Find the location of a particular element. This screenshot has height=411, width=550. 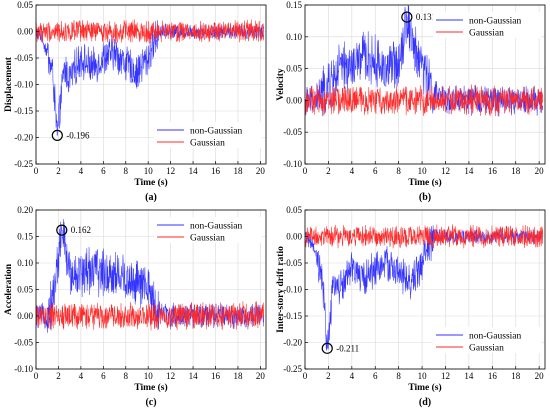

peak-value-label: 0.162 is located at coordinates (81, 230).